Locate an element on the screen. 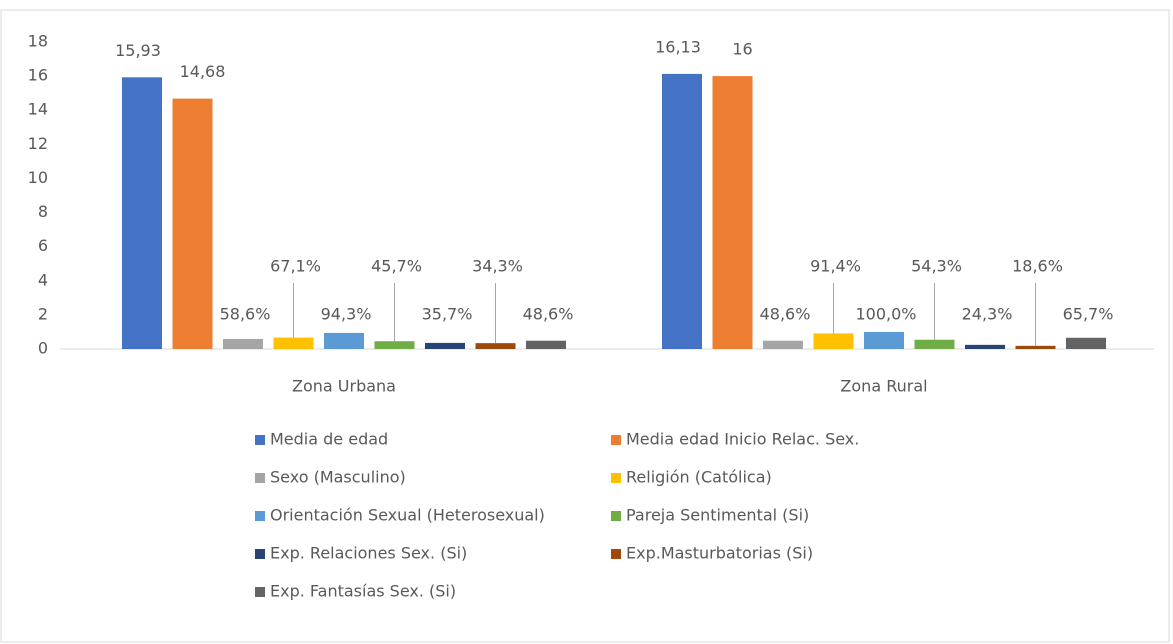 The width and height of the screenshot is (1173, 644). data-label: 15,93 is located at coordinates (138, 50).